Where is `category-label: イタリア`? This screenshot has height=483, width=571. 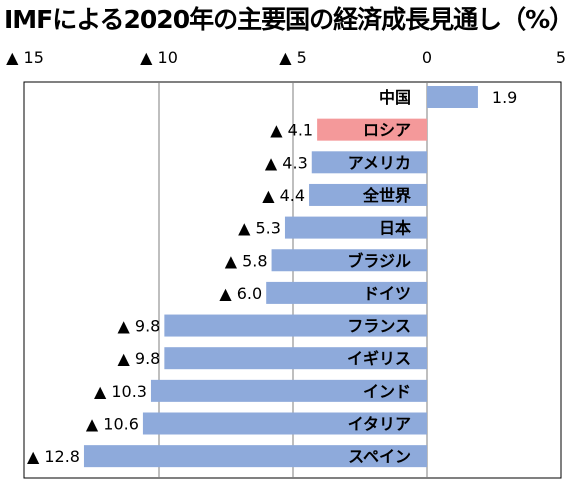 category-label: イタリア is located at coordinates (379, 424).